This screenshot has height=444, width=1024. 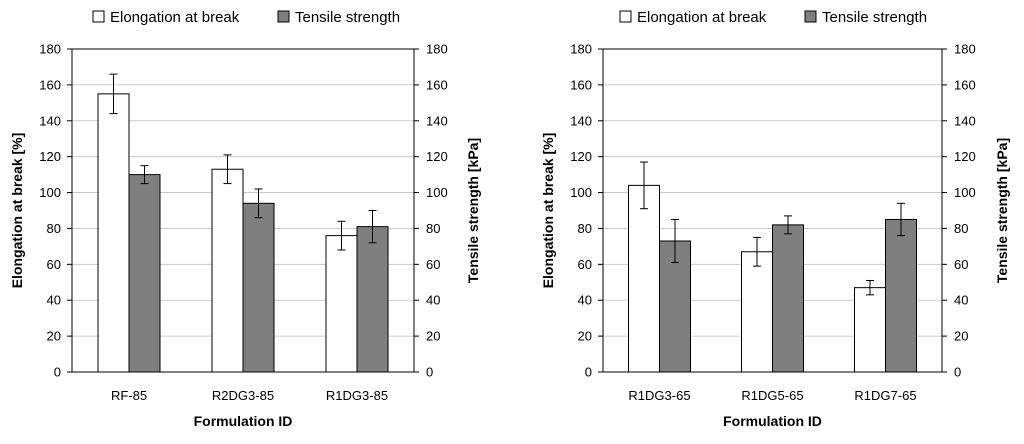 I want to click on category-label: R1DG3-65, so click(x=659, y=395).